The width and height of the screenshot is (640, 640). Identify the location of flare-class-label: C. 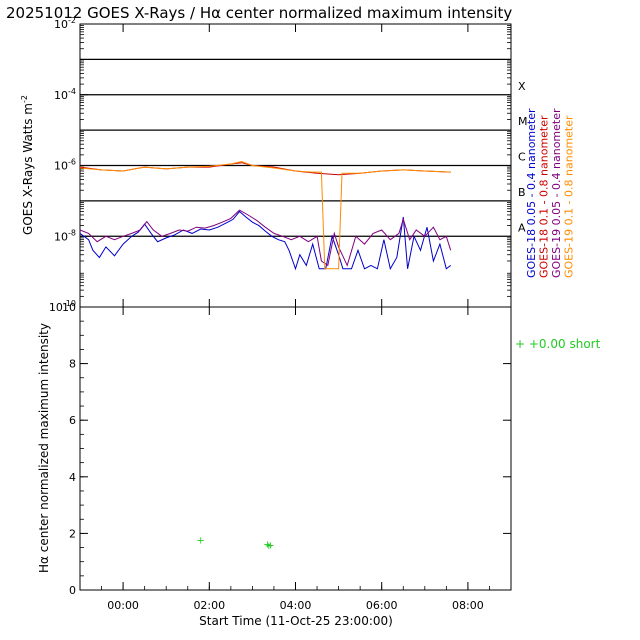
(522, 157).